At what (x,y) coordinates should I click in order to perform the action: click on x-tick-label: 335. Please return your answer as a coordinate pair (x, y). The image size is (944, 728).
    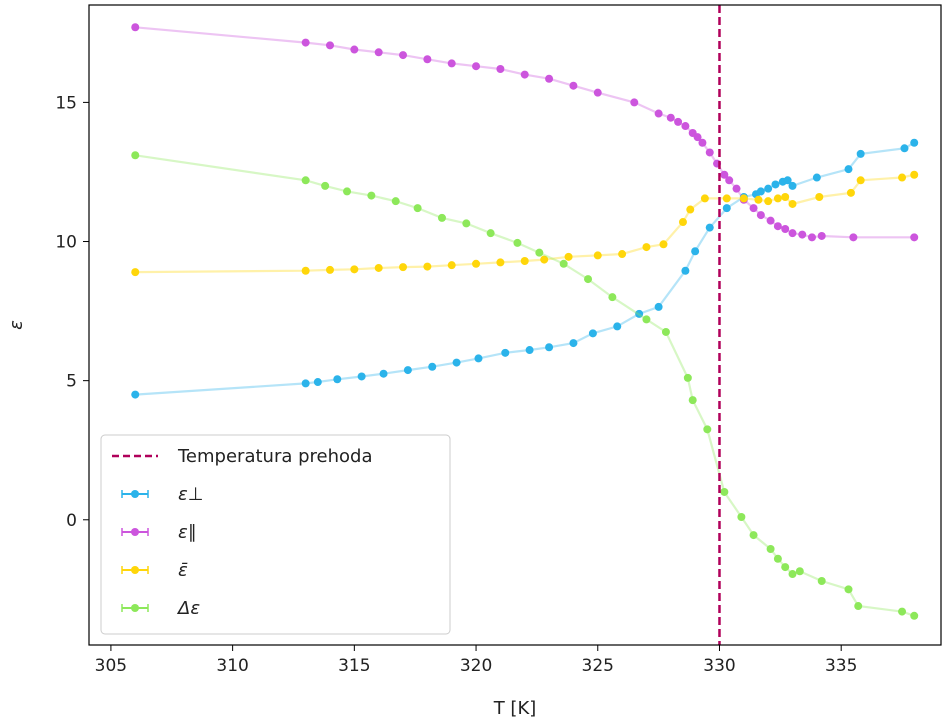
    Looking at the image, I should click on (841, 666).